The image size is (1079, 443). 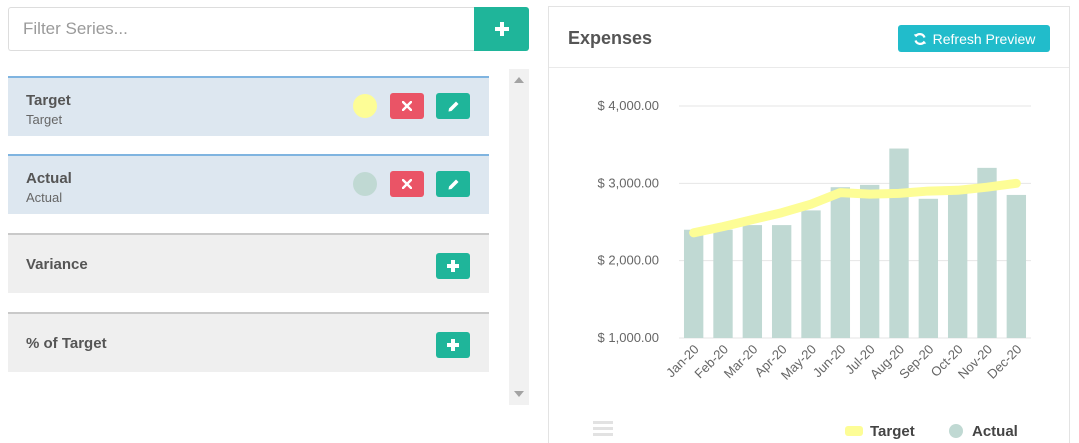 What do you see at coordinates (603, 430) in the screenshot?
I see `chart-menu-icon` at bounding box center [603, 430].